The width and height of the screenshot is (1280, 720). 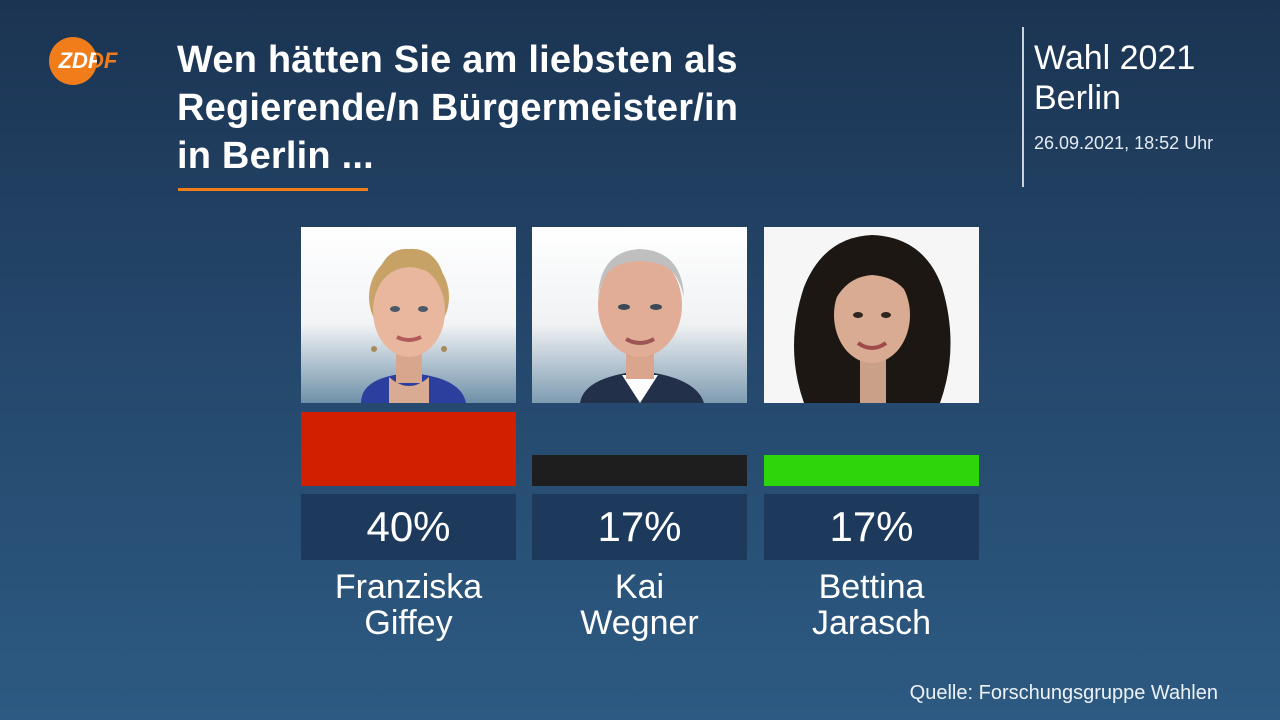 I want to click on candidate-first-name-wegner: Kai, so click(x=639, y=587).